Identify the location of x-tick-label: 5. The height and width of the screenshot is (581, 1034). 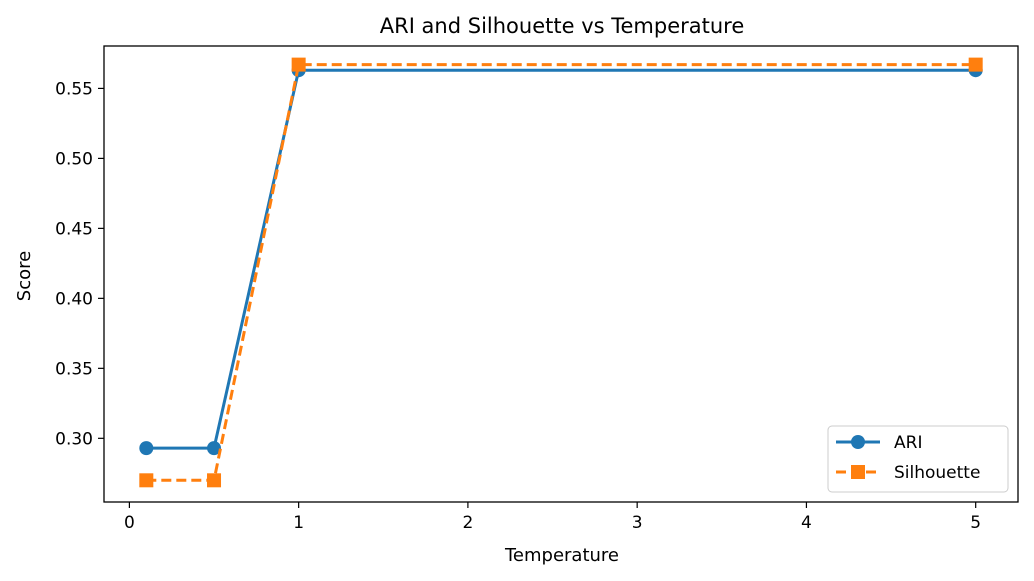
(975, 523).